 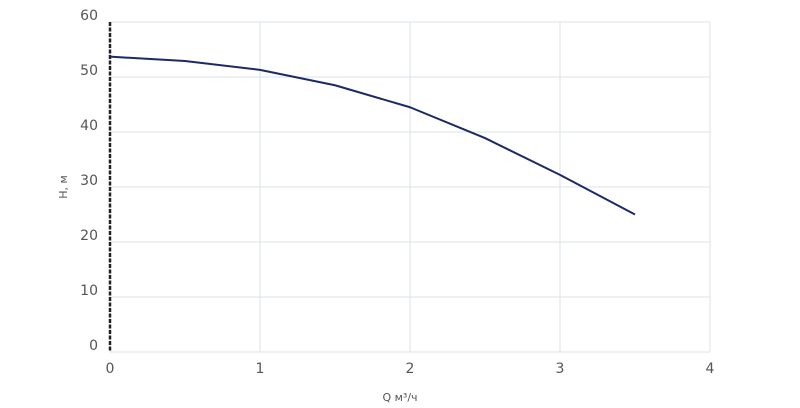 I want to click on x-tick-label: 0, so click(x=110, y=369).